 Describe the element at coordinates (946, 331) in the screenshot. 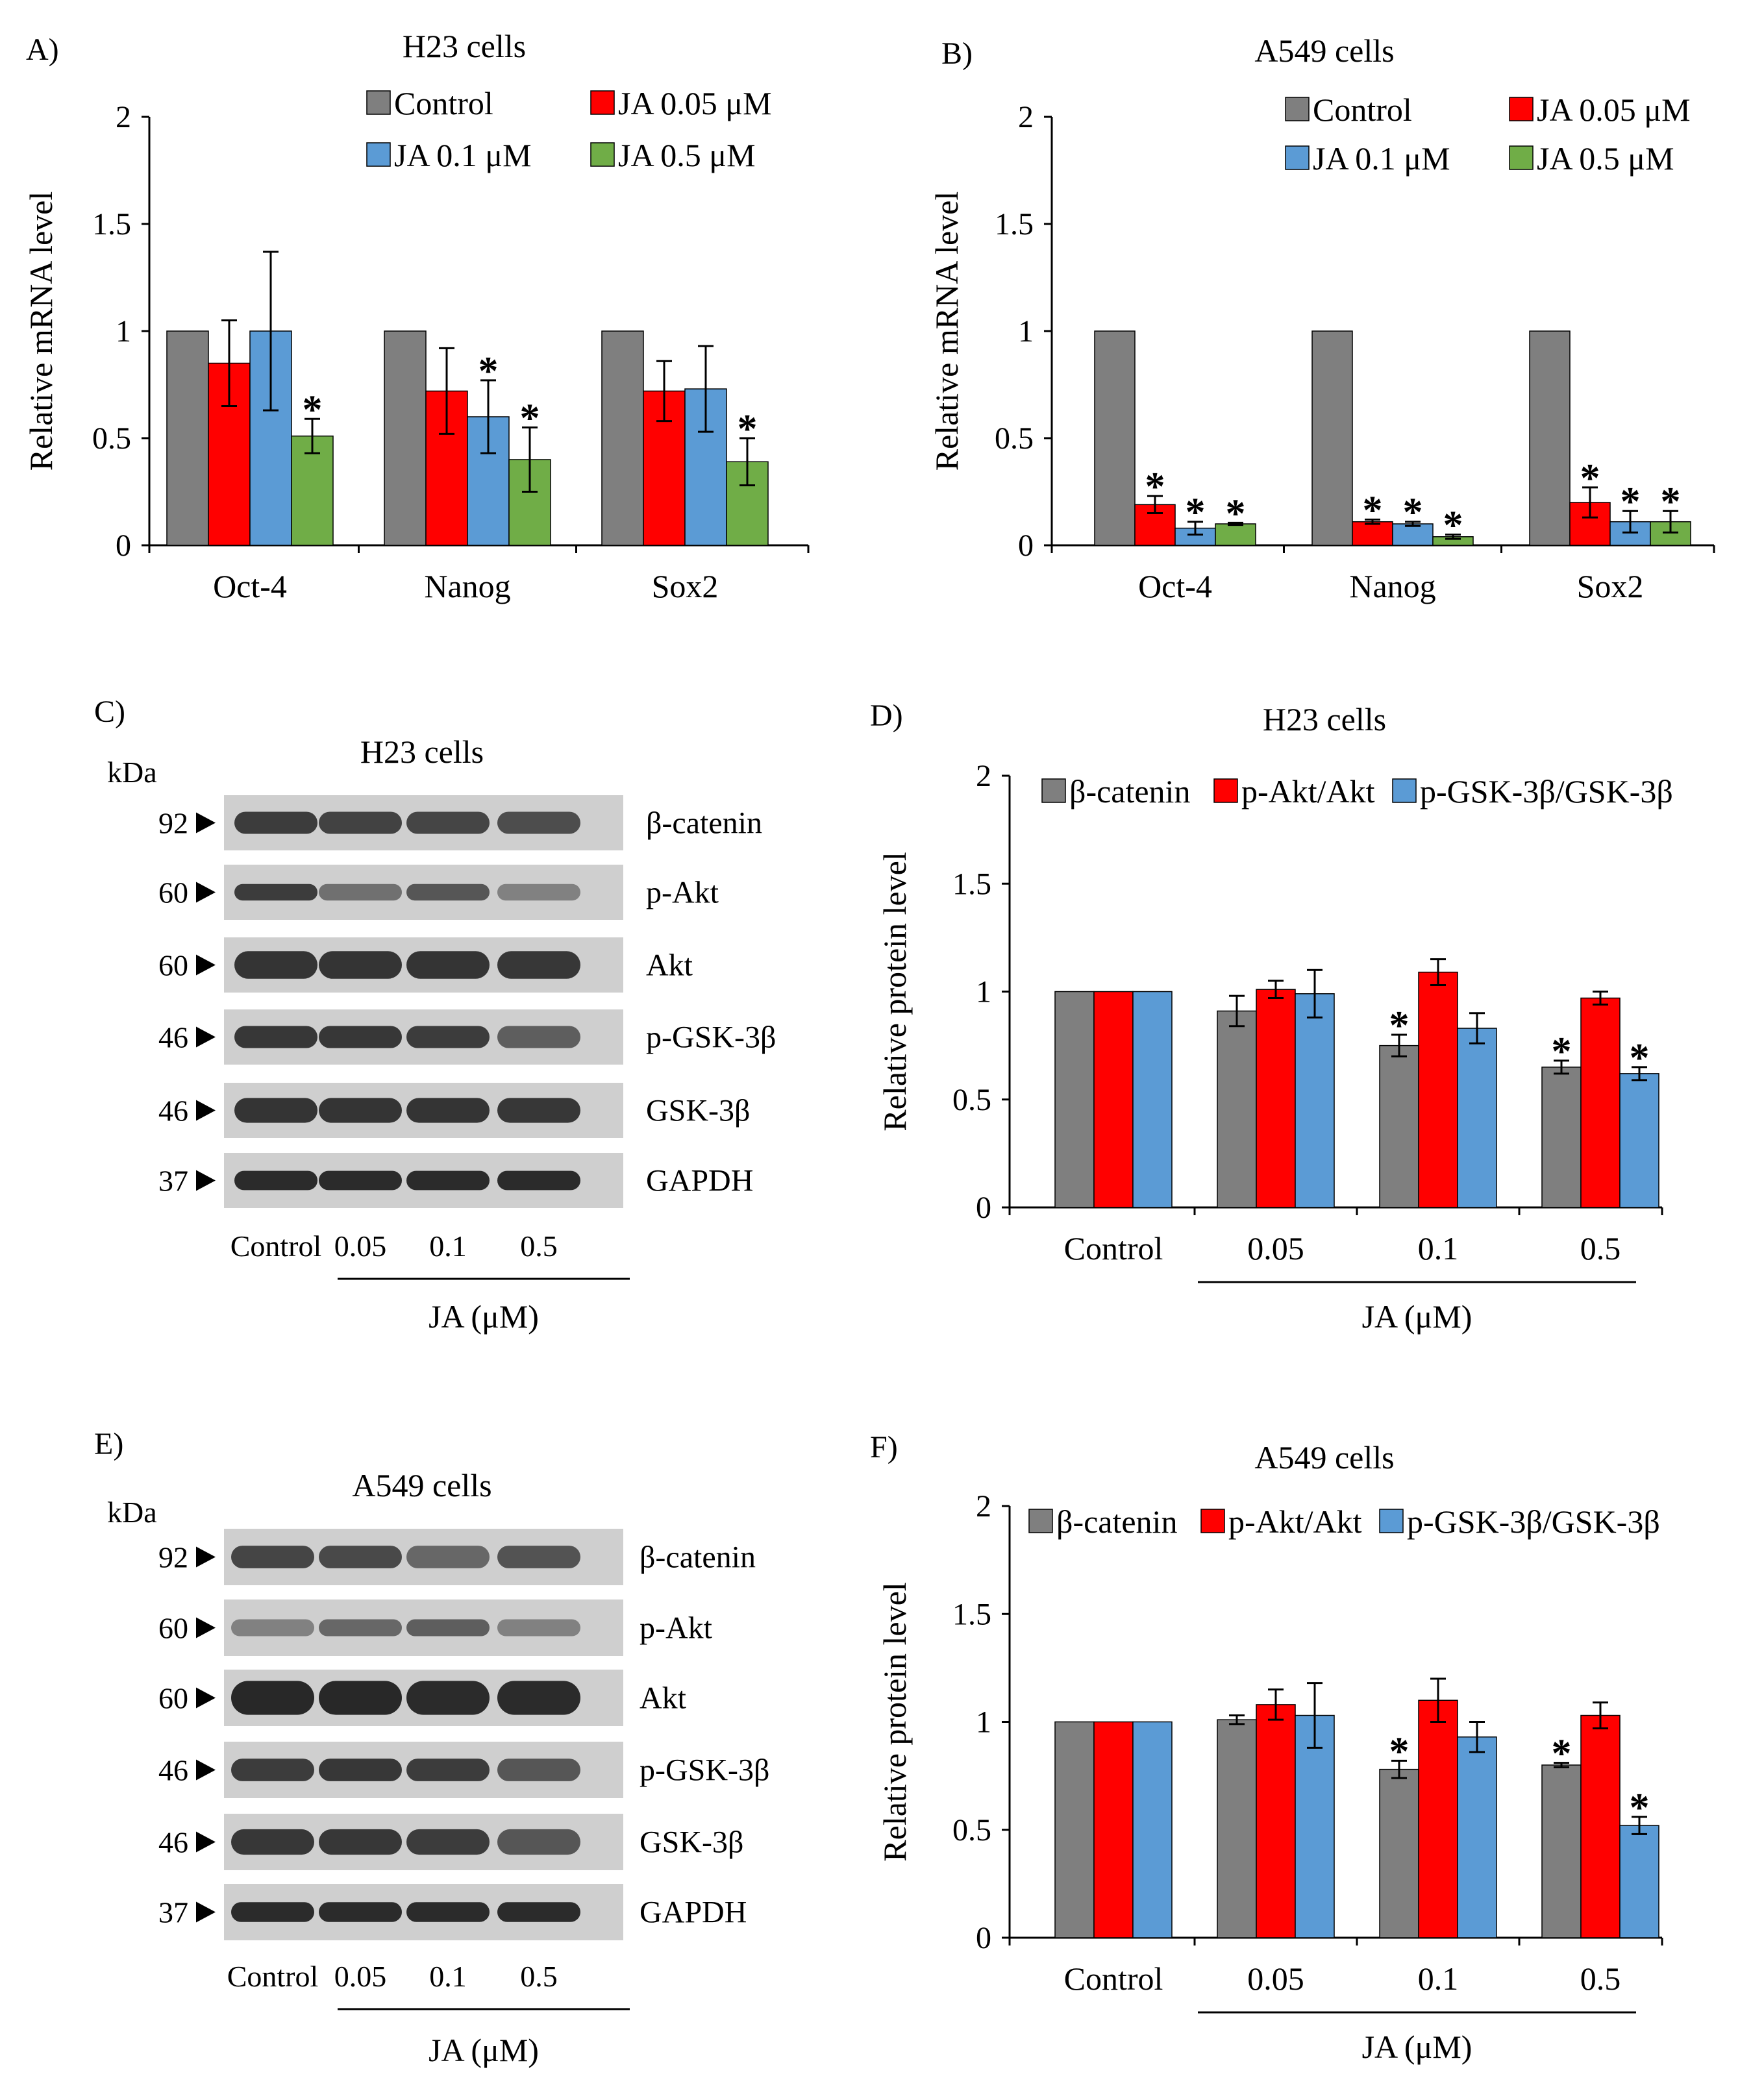

I see `y-axis-label: Relative mRNA level` at that location.